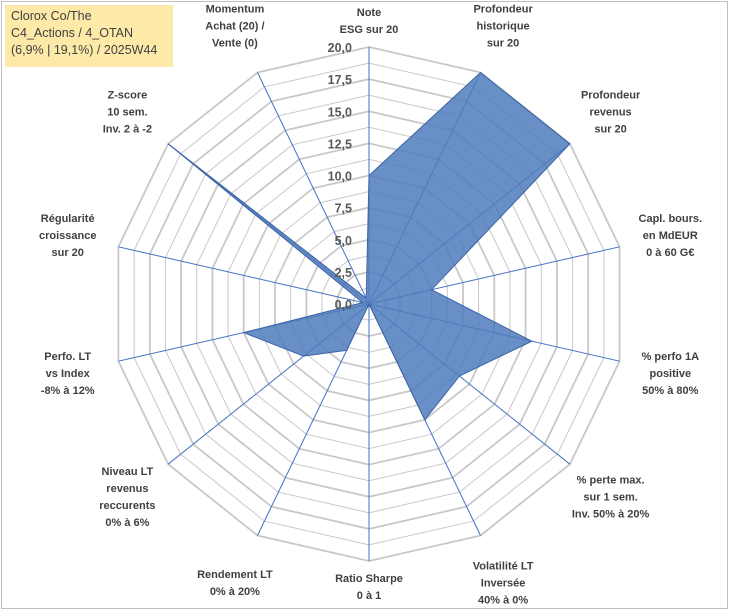 The height and width of the screenshot is (610, 729). What do you see at coordinates (84, 50) in the screenshot?
I see `title-stats: (6,9% | 19,1%) / 2025W44` at bounding box center [84, 50].